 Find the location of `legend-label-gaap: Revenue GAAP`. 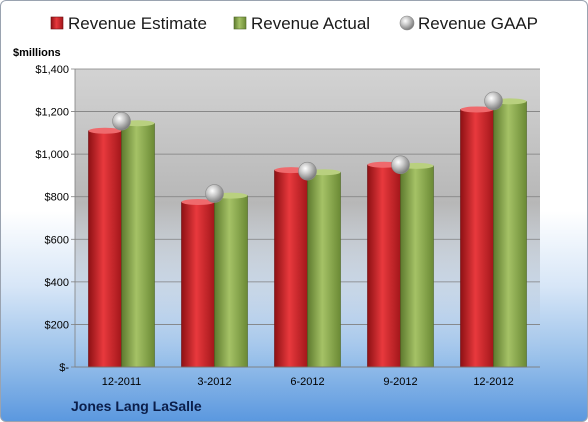

legend-label-gaap: Revenue GAAP is located at coordinates (478, 23).